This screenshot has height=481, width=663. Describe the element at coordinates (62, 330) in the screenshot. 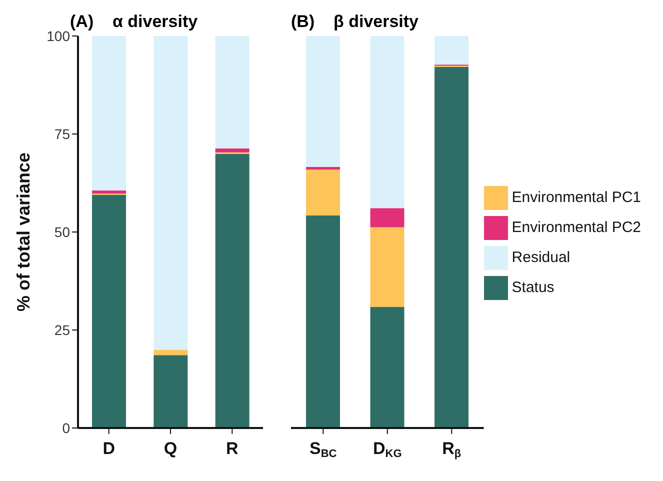

I see `y-tick-label: 25` at that location.